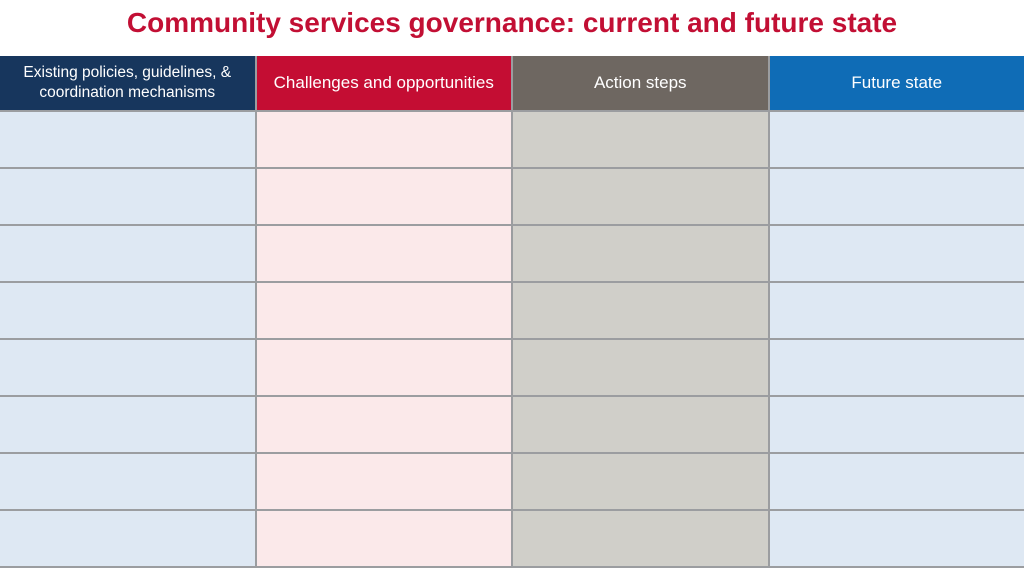 Image resolution: width=1024 pixels, height=580 pixels. Describe the element at coordinates (384, 424) in the screenshot. I see `table-cell-challenges-row6` at that location.